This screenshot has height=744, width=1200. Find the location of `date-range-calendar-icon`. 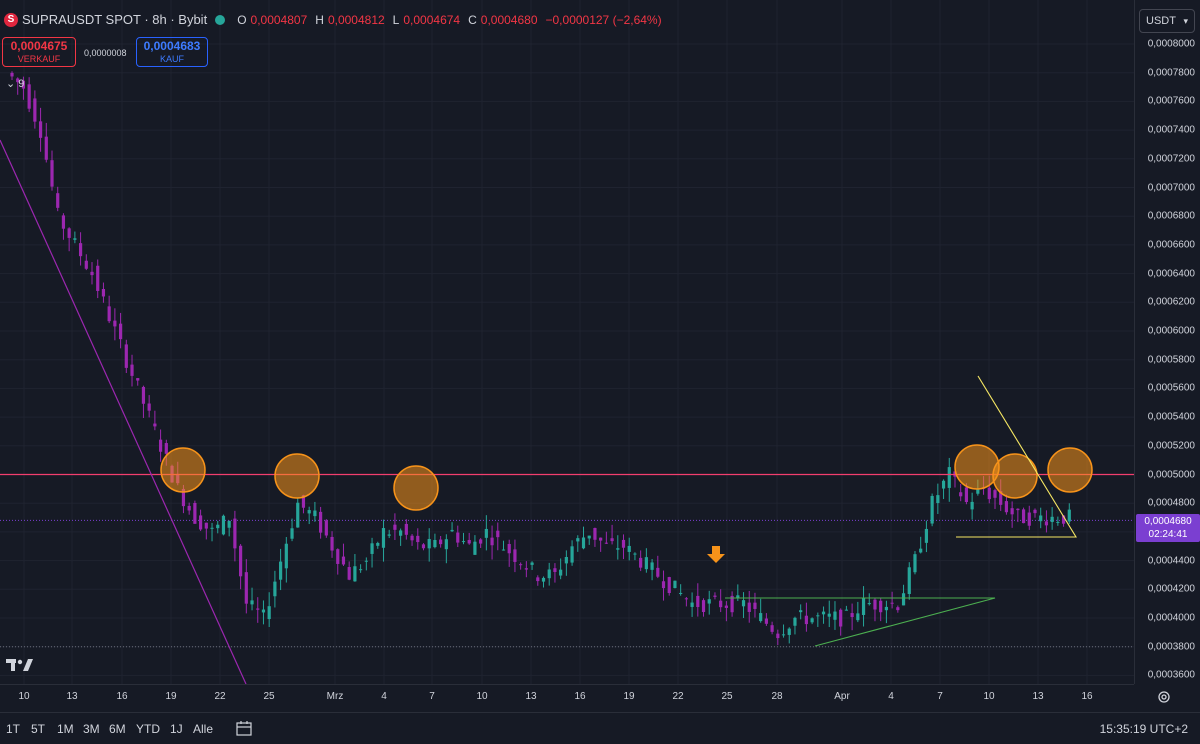

date-range-calendar-icon is located at coordinates (244, 729).